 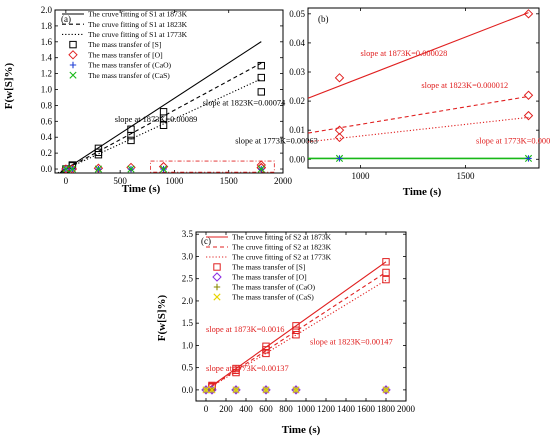 I want to click on legend-label: The cruve fitting of S2 at 1823K, so click(x=282, y=247).